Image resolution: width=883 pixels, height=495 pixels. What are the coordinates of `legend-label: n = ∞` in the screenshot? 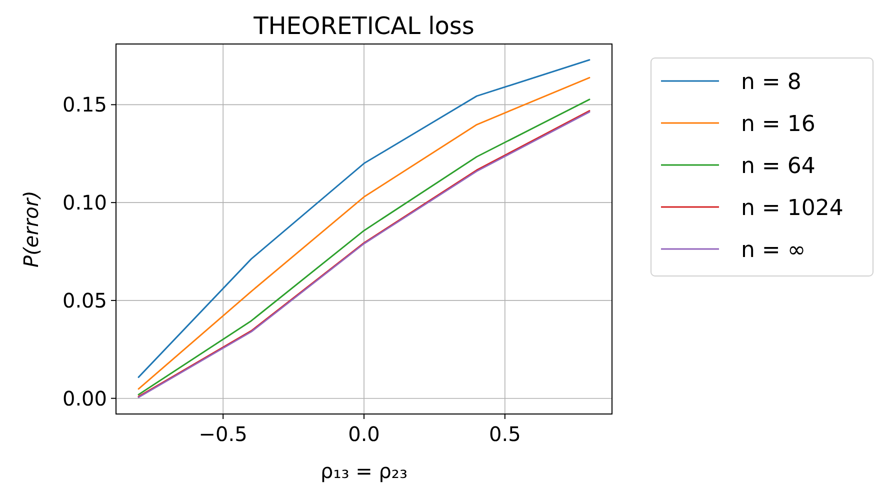 It's located at (773, 250).